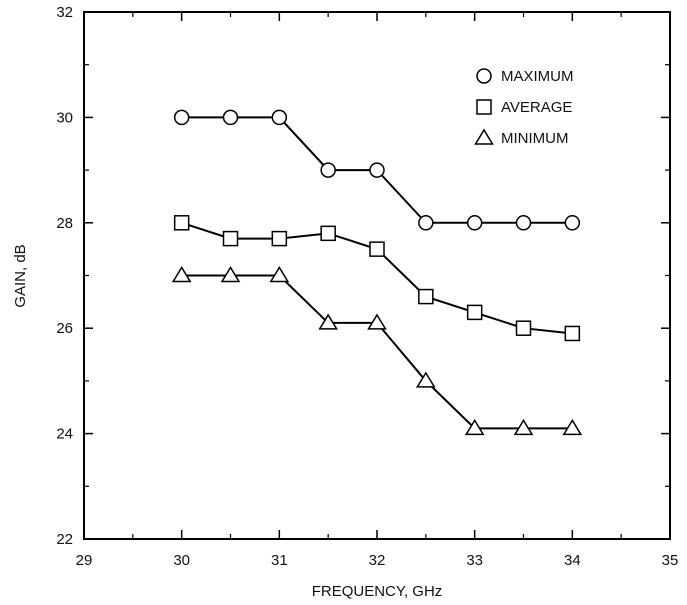 The height and width of the screenshot is (605, 687). I want to click on legend-item-maximum: MAXIMUM, so click(525, 76).